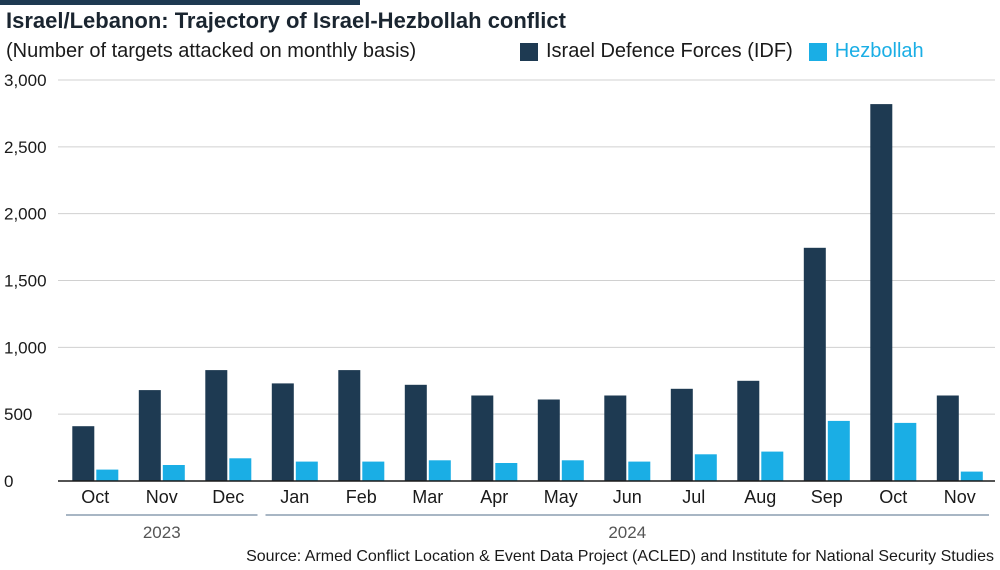 Image resolution: width=1000 pixels, height=570 pixels. What do you see at coordinates (427, 497) in the screenshot?
I see `x-tick-label: Mar` at bounding box center [427, 497].